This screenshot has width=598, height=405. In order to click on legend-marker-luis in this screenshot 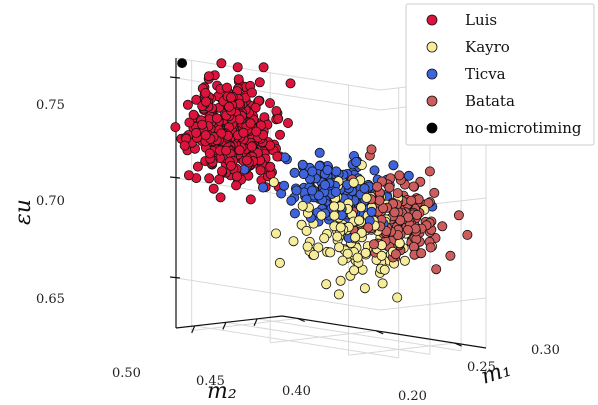, I will do `click(432, 20)`.